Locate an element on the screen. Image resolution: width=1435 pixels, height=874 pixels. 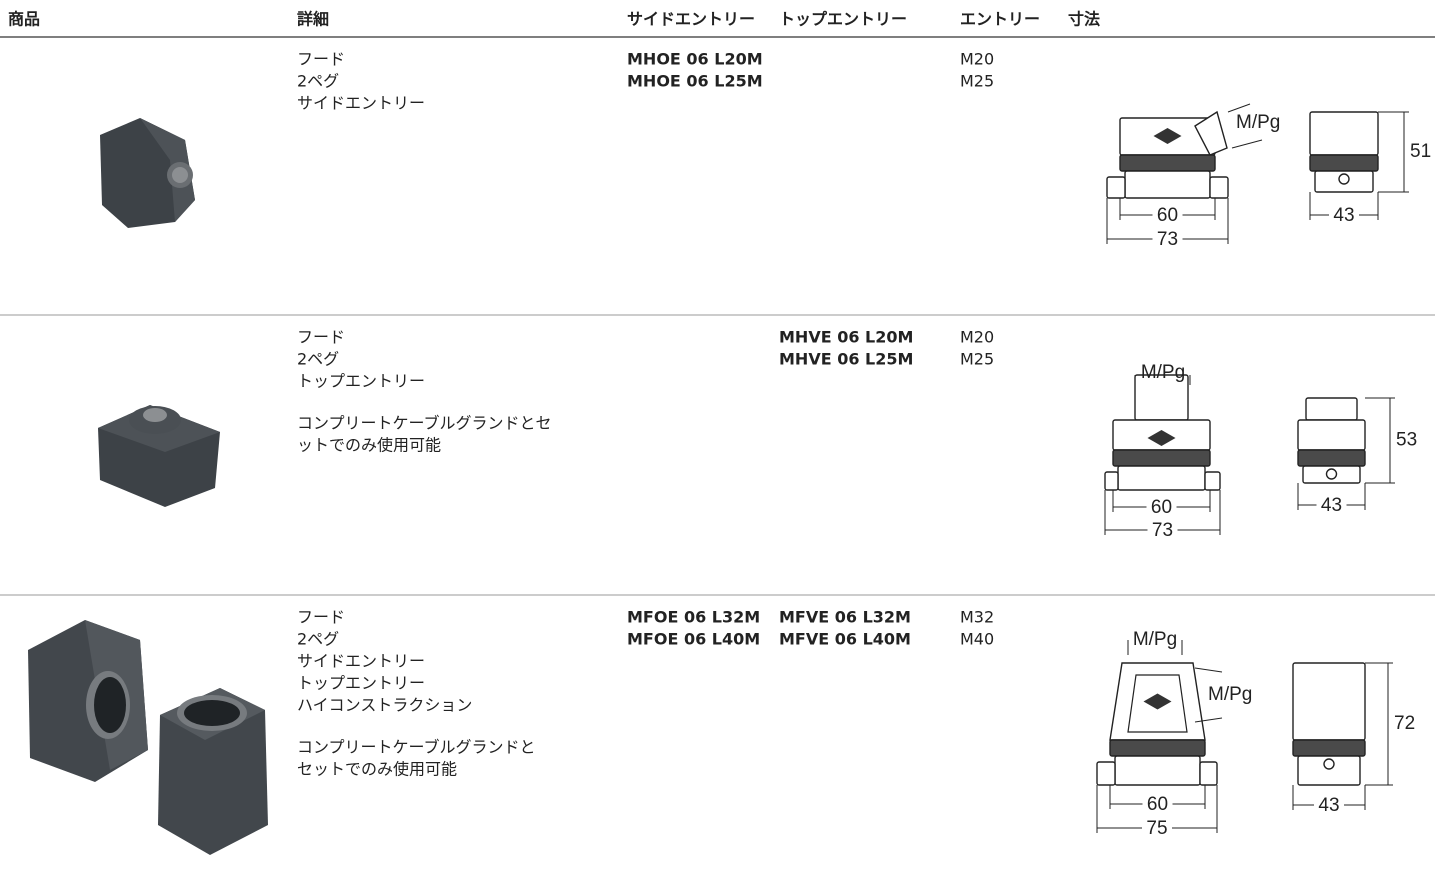
part-number: MHOE 06 L25M is located at coordinates (695, 81).